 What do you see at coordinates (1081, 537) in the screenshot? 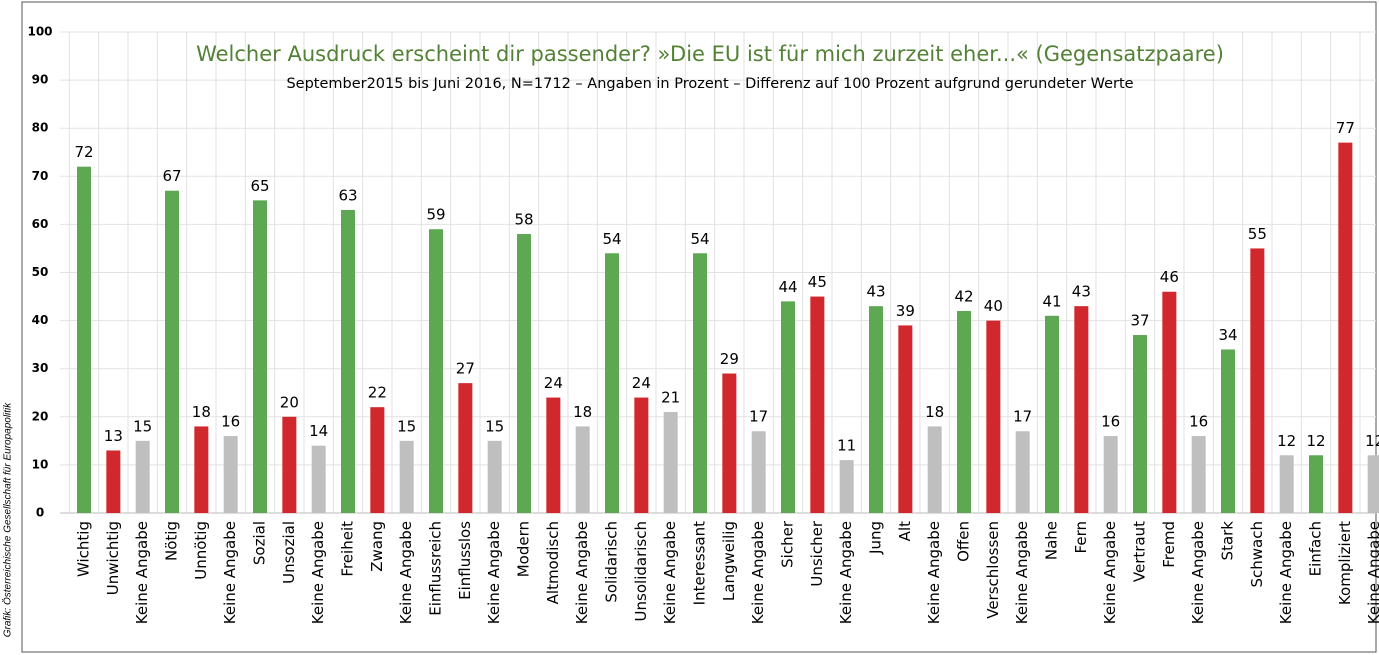
I see `x-tick-label: Fern` at bounding box center [1081, 537].